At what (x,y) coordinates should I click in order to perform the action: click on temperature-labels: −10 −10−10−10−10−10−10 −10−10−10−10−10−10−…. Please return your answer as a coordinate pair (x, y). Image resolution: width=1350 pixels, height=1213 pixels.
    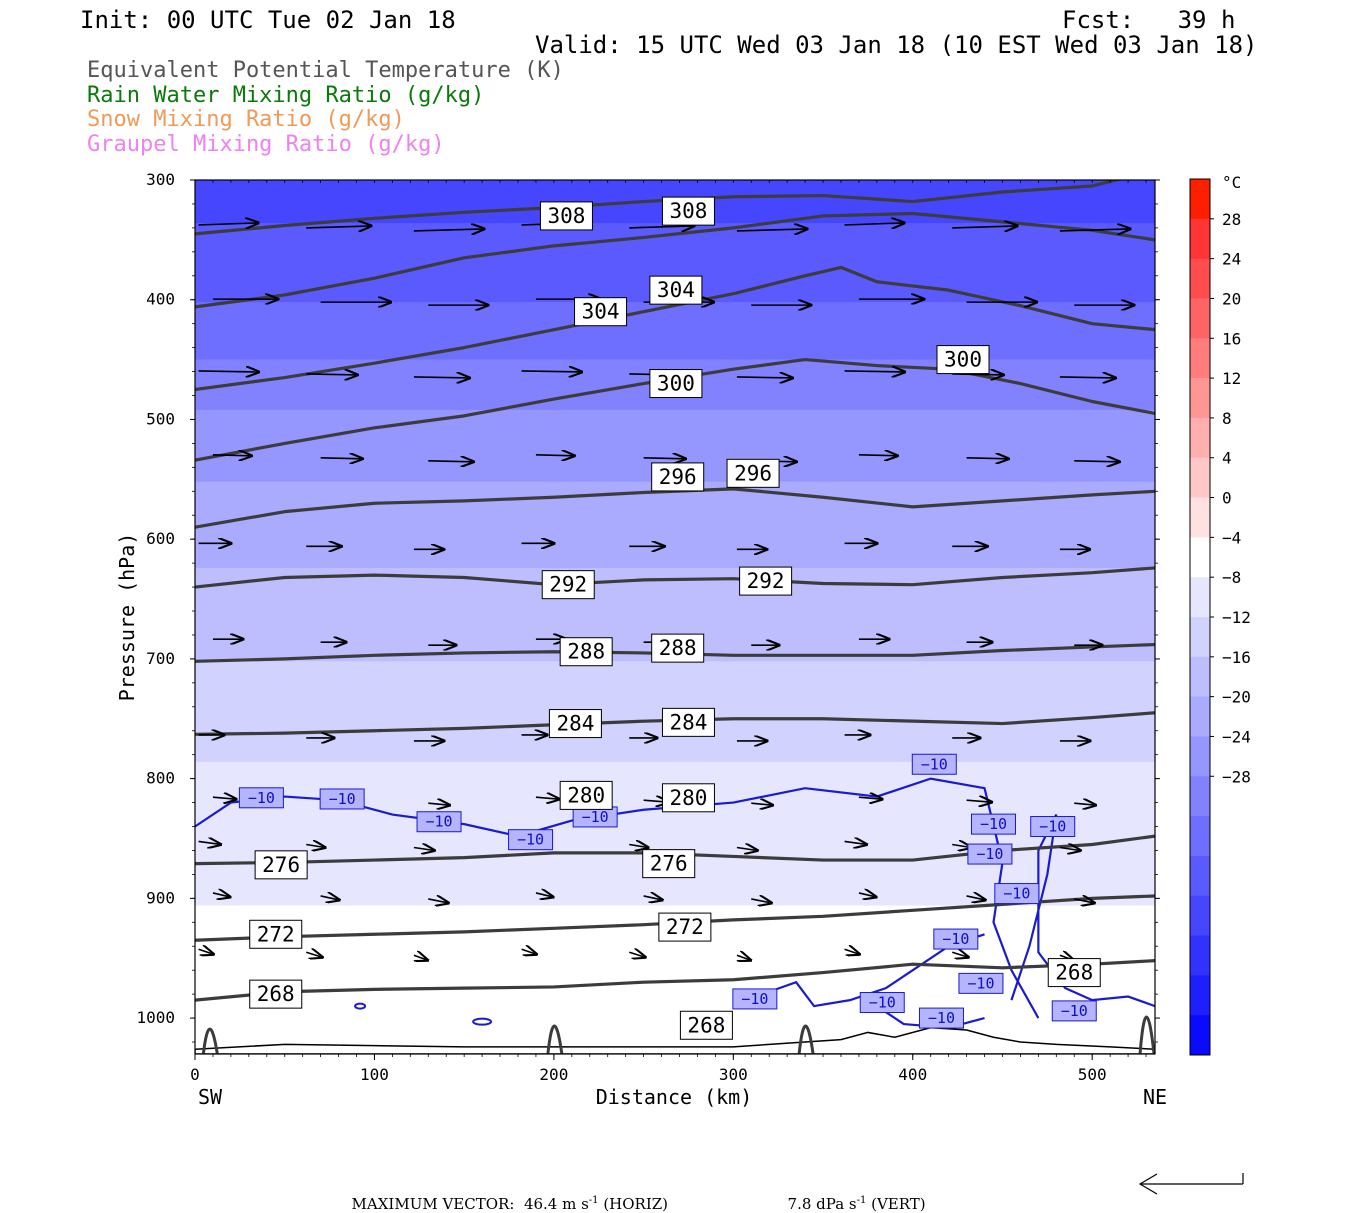
    Looking at the image, I should click on (667, 891).